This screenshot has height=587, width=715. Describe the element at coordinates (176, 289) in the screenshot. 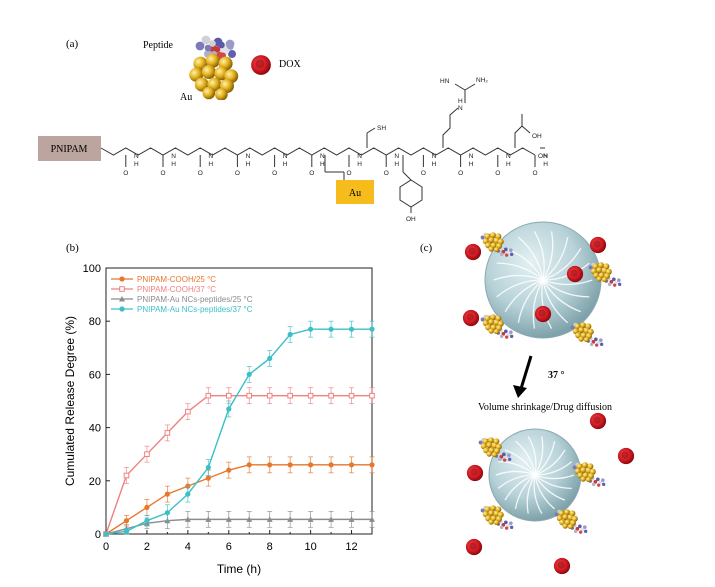

I see `legend-label: PNIPAM-COOH/37 °C` at that location.